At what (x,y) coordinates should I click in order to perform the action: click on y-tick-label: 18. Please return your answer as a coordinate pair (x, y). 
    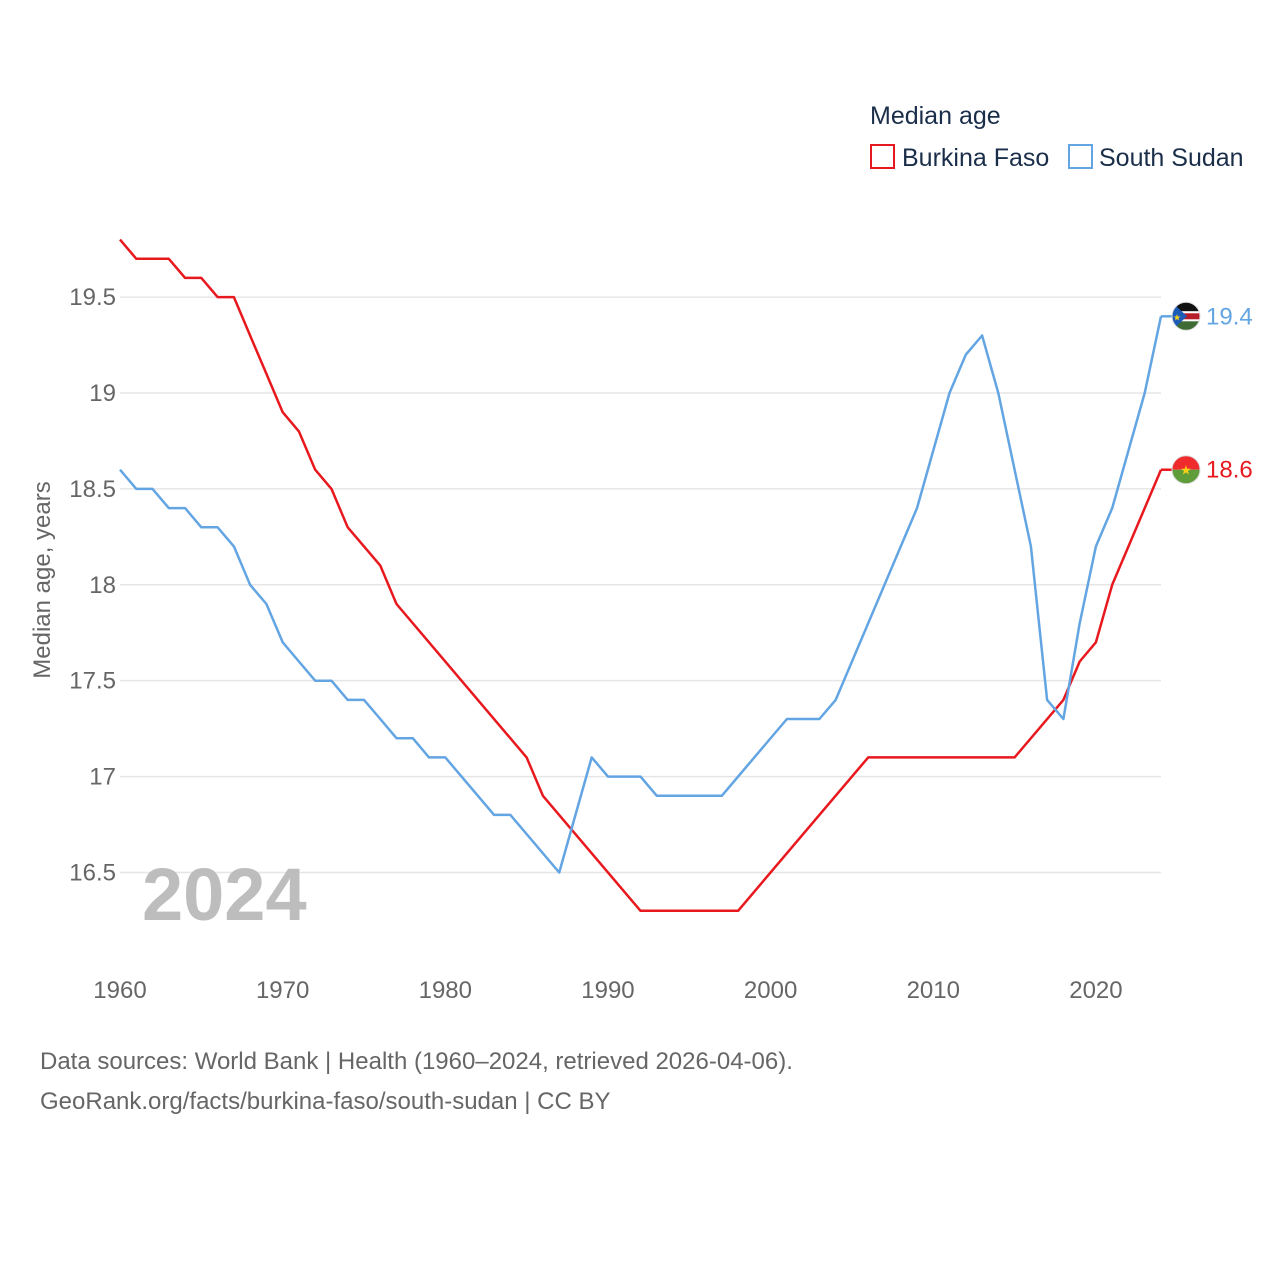
    Looking at the image, I should click on (102, 585).